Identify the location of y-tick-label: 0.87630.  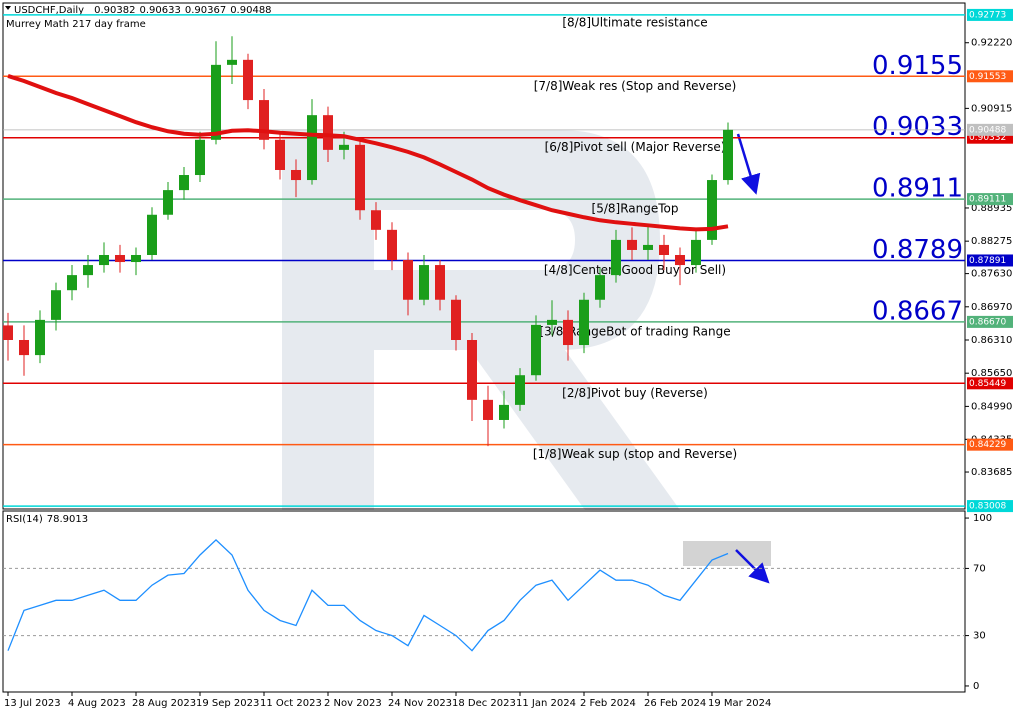
(991, 274).